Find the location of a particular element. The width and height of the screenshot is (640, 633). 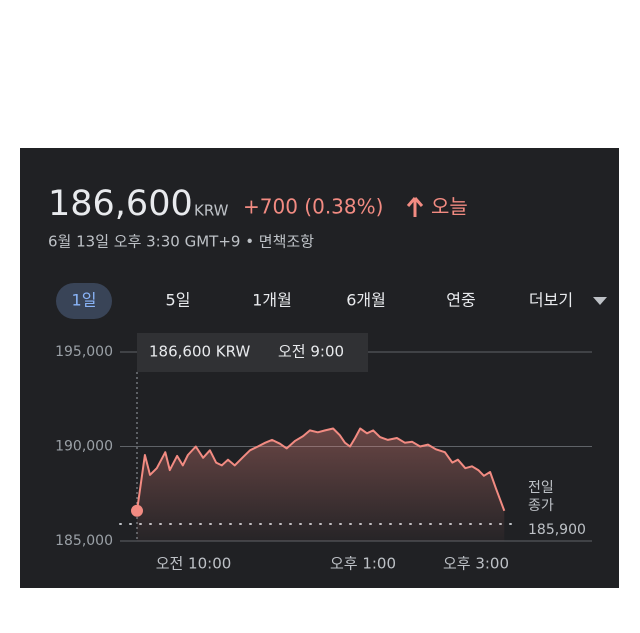

tab: 5일 is located at coordinates (178, 300).